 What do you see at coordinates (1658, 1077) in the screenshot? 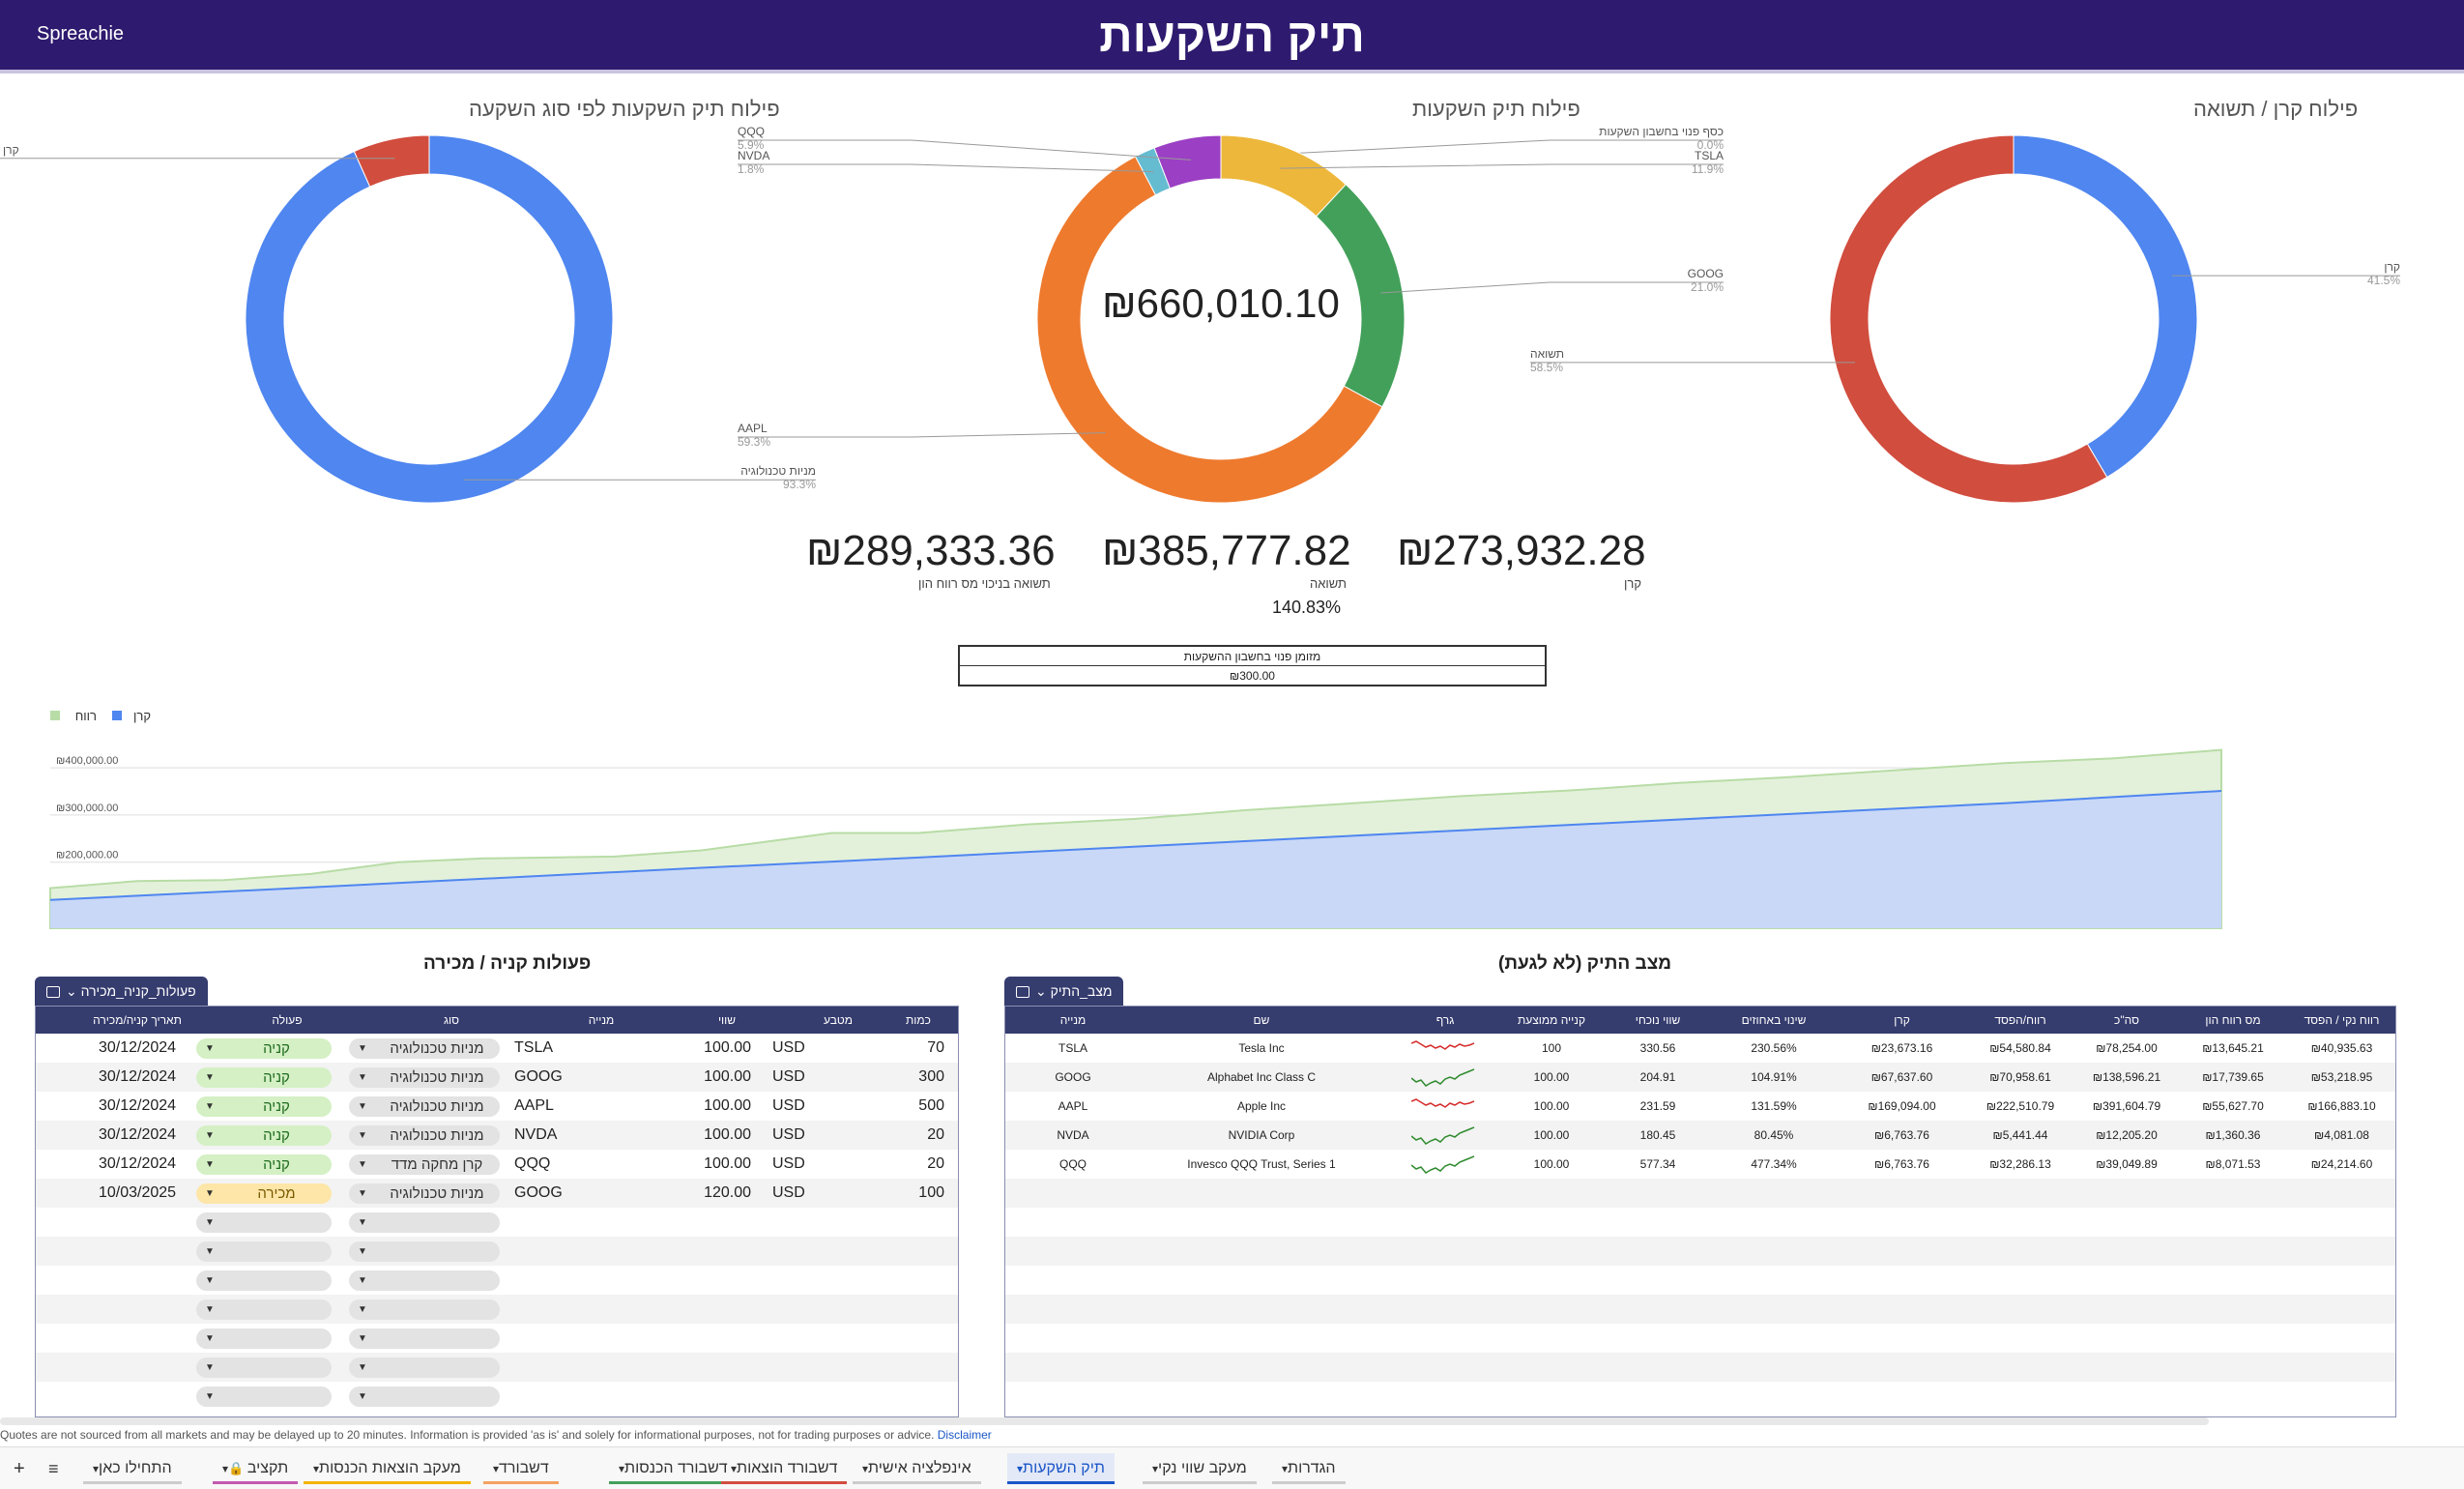
I see `holding-current: 204.91` at bounding box center [1658, 1077].